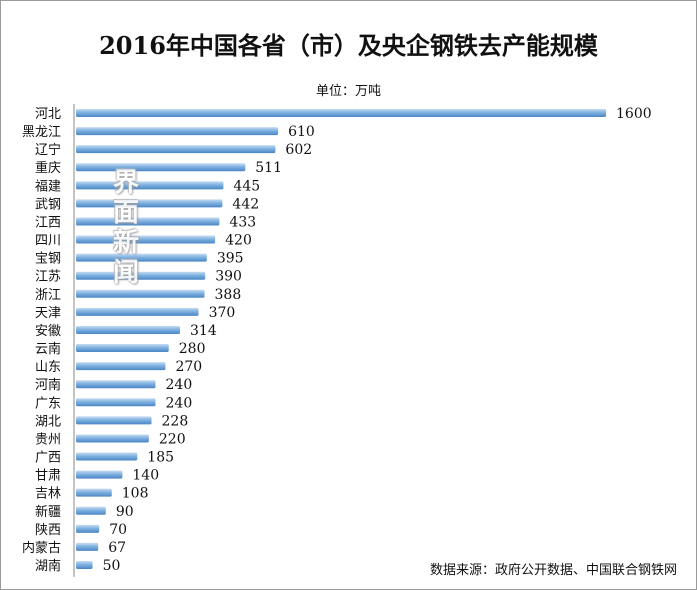  I want to click on value-label: 270, so click(188, 367).